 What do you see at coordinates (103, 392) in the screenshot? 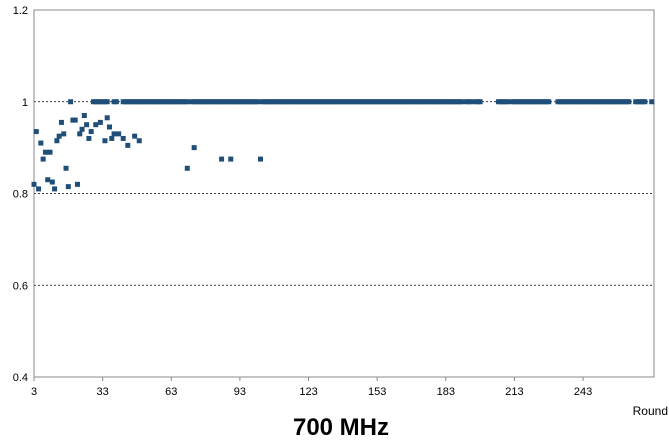
I see `x-tick-label: 33` at bounding box center [103, 392].